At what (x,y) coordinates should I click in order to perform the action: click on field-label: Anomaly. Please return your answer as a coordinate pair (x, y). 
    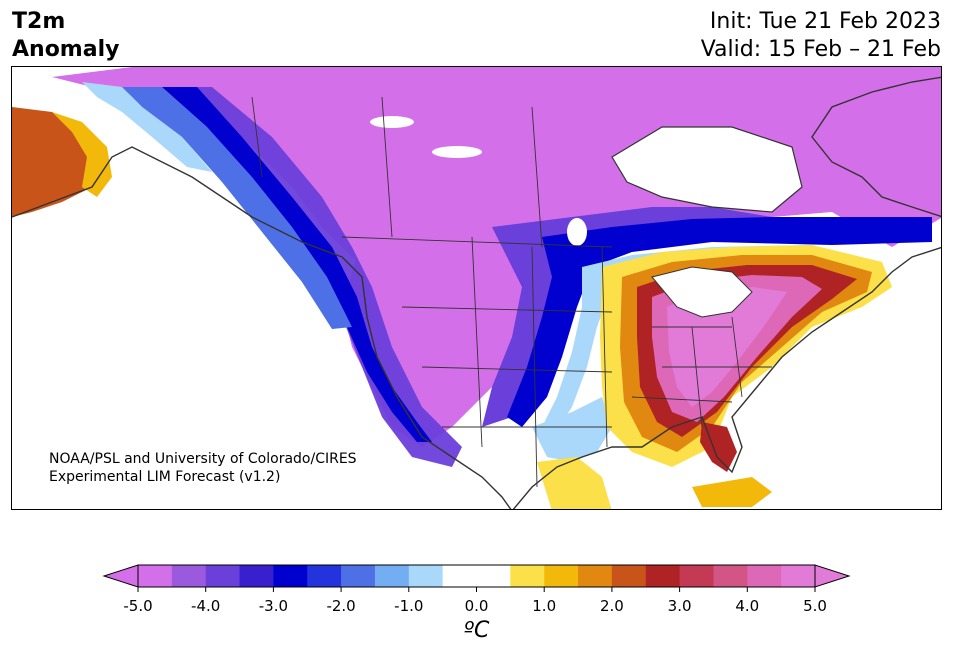
    Looking at the image, I should click on (66, 49).